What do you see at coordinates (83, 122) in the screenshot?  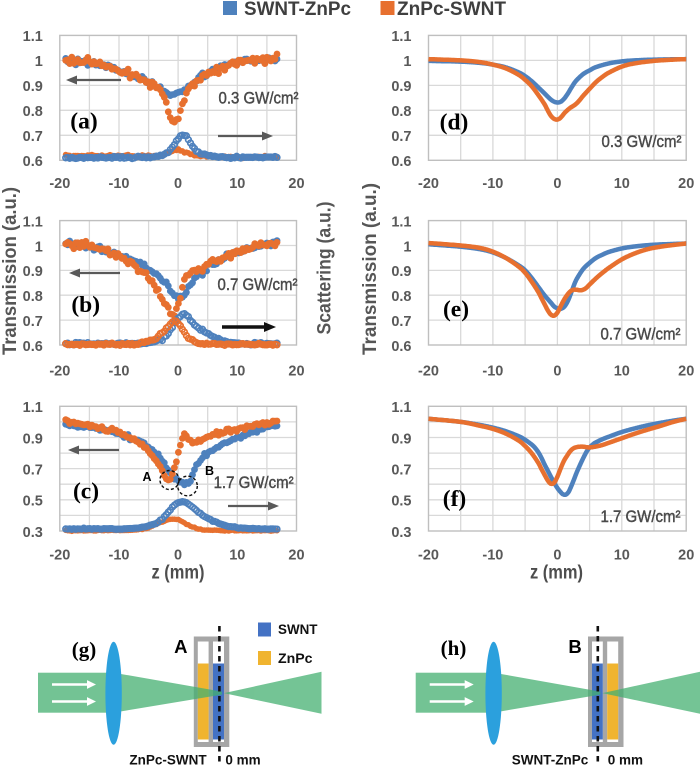 I see `svg-text: (a)` at bounding box center [83, 122].